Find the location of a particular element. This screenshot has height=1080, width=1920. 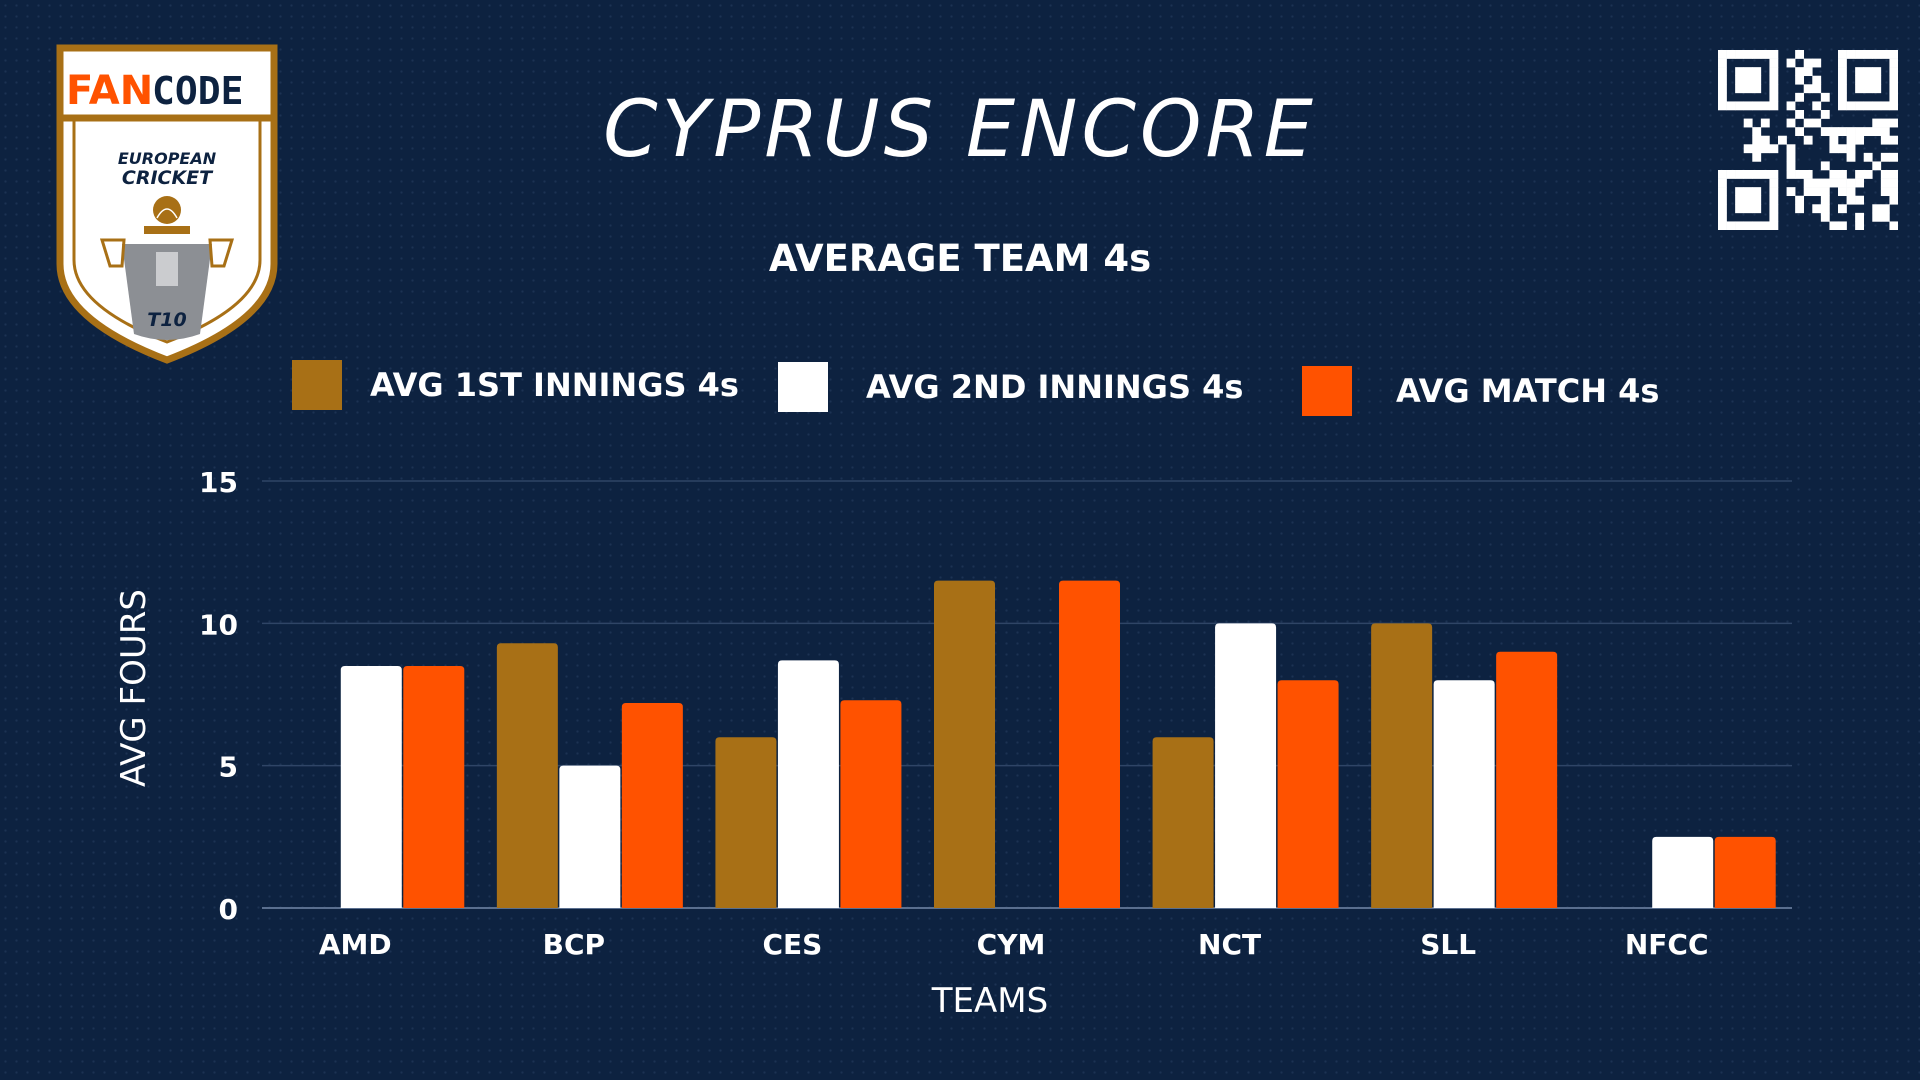

legend-label-first-innings: AVG 1ST INNINGS 4s is located at coordinates (554, 385).